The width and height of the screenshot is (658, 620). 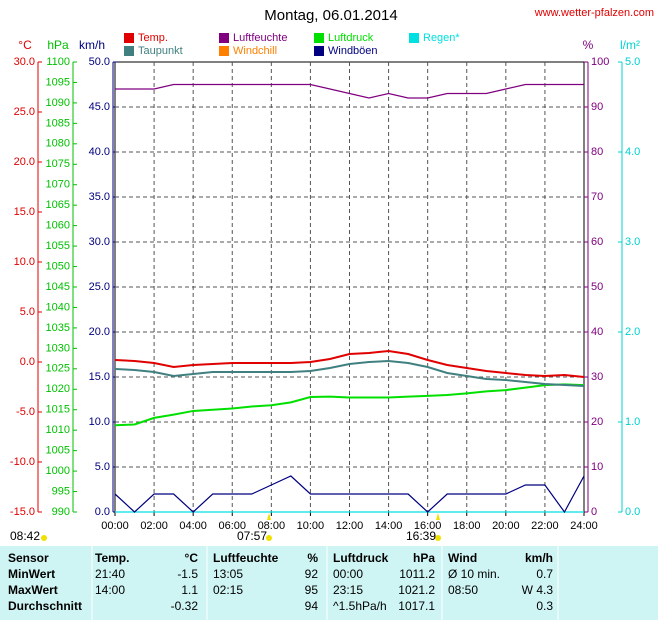 I want to click on sun-label: 16:39, so click(x=421, y=536).